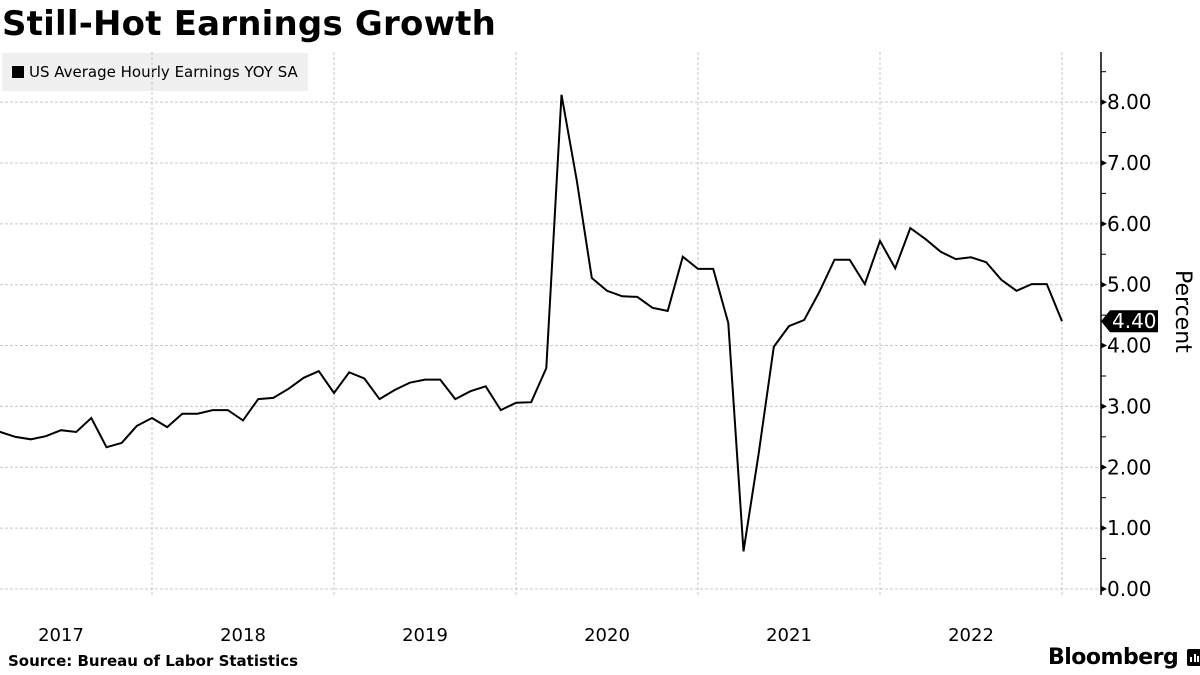 Image resolution: width=1200 pixels, height=675 pixels. Describe the element at coordinates (1129, 467) in the screenshot. I see `y-tick-label: 2.00` at that location.